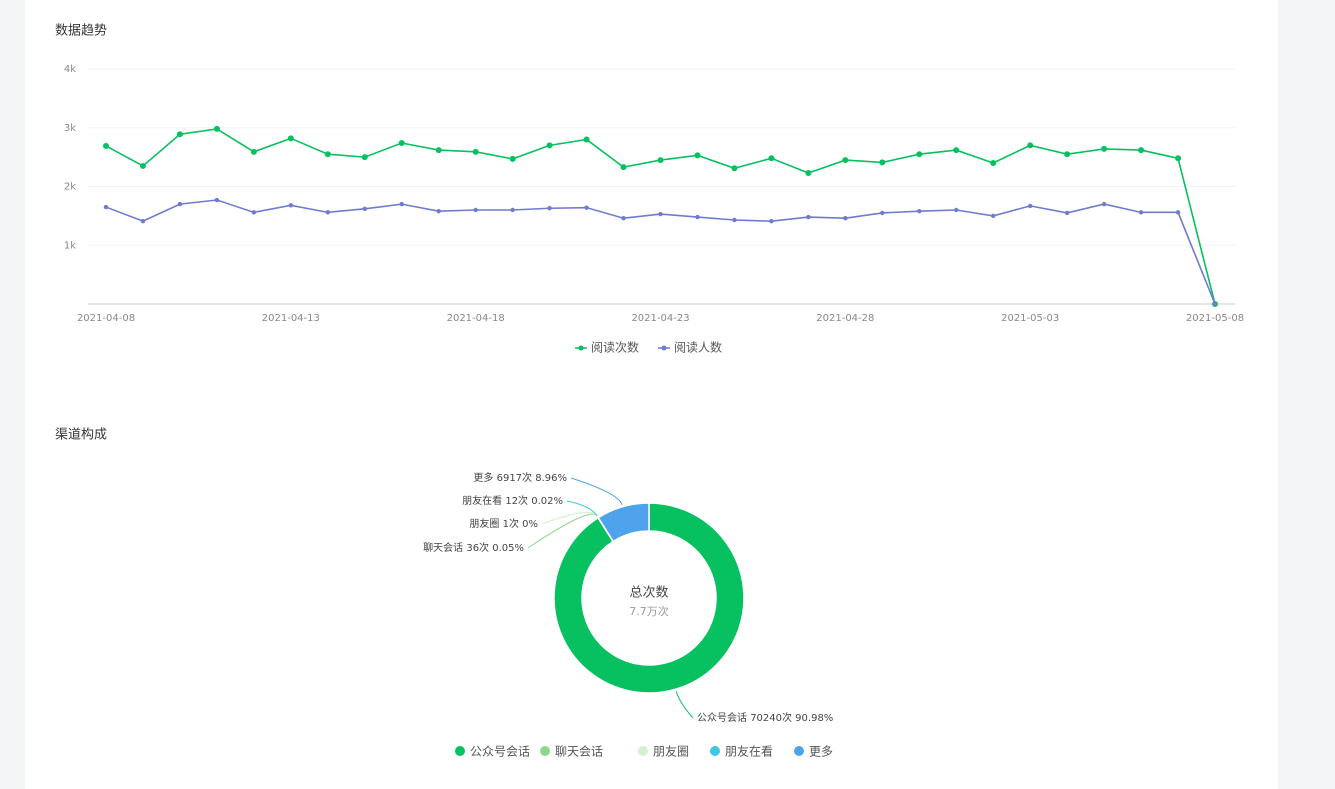  Describe the element at coordinates (648, 593) in the screenshot. I see `center-title: 总次数` at that location.